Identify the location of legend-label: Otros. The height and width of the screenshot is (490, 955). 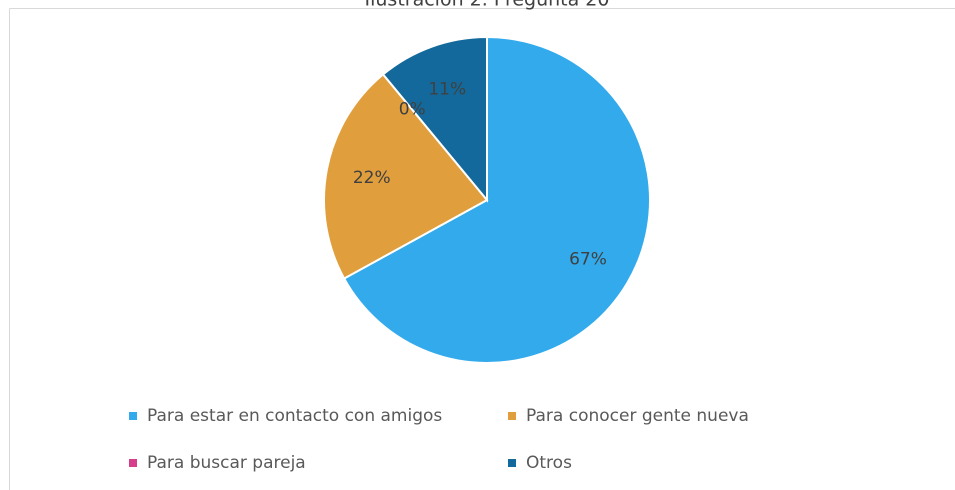
(549, 463).